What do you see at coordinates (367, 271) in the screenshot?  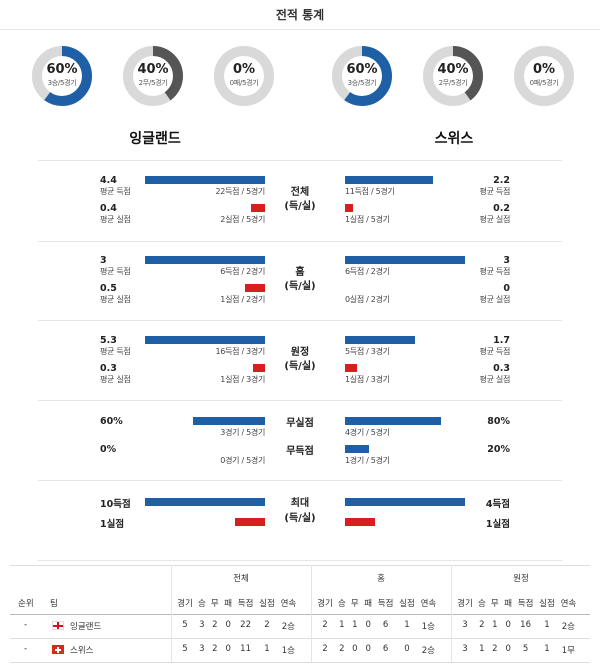 I see `away-stat-caption: 6득점 / 2경기` at bounding box center [367, 271].